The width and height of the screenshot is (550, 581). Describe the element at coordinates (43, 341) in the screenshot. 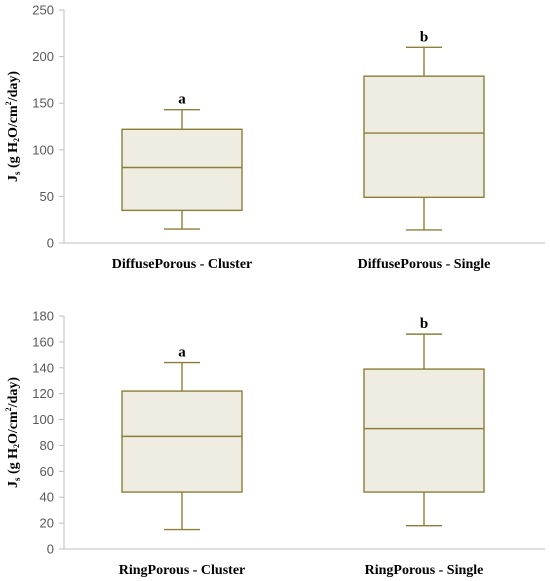

I see `y-tick-label: 160` at that location.